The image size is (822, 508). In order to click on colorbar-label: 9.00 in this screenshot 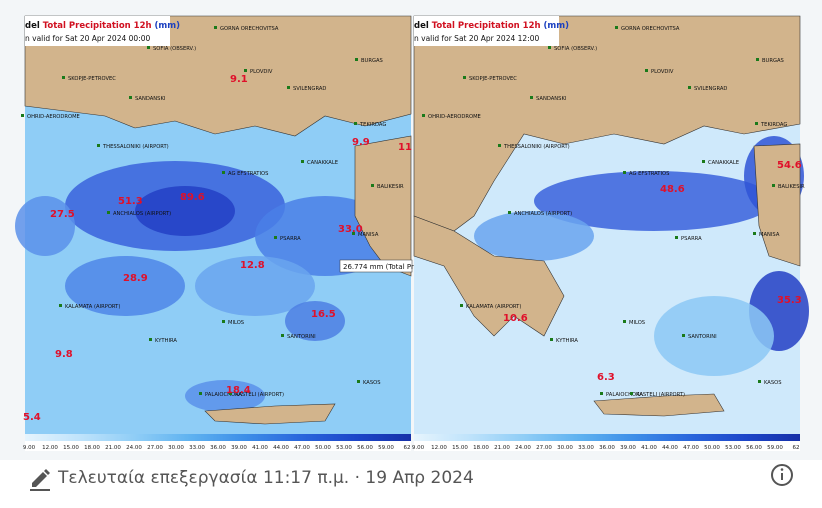, I will do `click(418, 448)`.